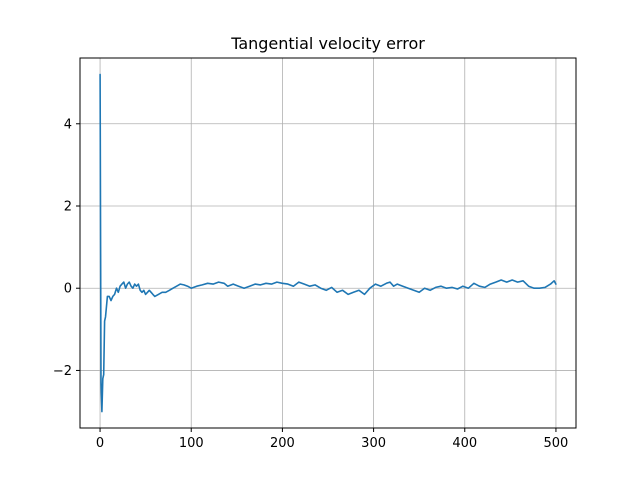 This screenshot has height=485, width=640. Describe the element at coordinates (62, 371) in the screenshot. I see `y-tick-label: −2` at that location.